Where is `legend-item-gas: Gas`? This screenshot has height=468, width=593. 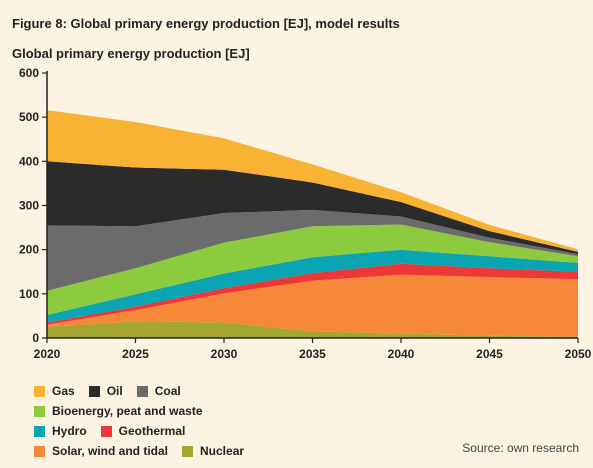
legend-item-gas: Gas is located at coordinates (54, 391).